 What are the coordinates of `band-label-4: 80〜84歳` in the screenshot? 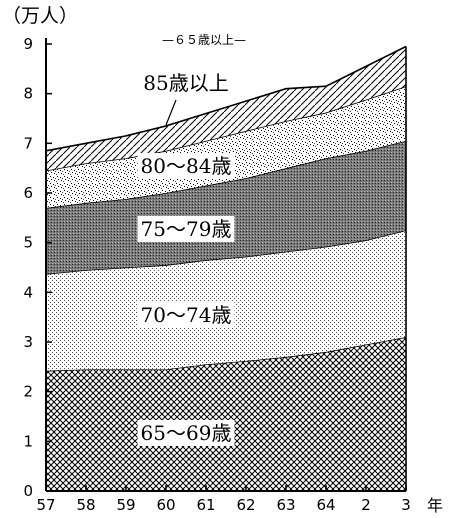 It's located at (186, 166).